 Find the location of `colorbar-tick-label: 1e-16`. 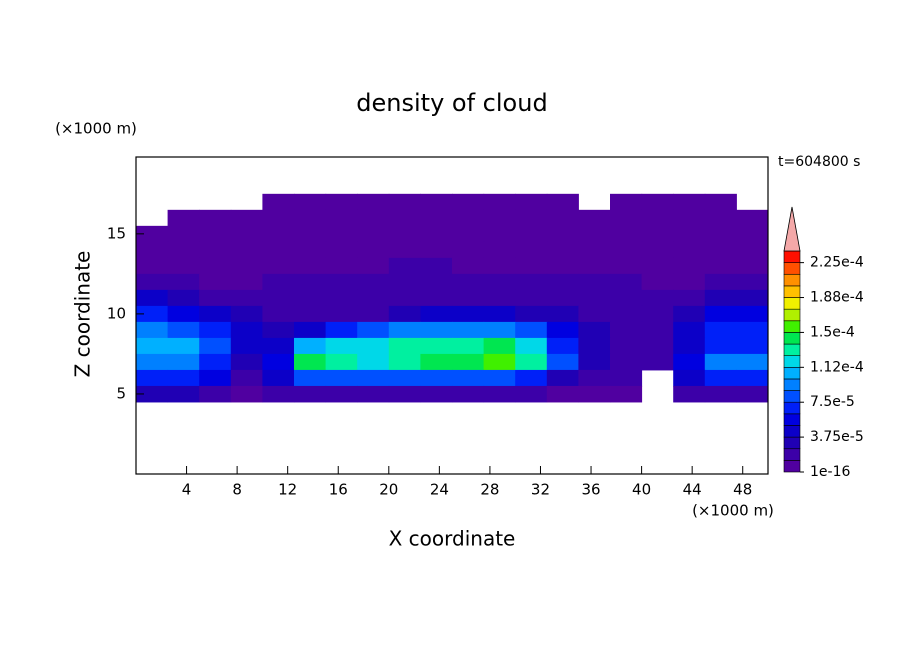

colorbar-tick-label: 1e-16 is located at coordinates (830, 472).